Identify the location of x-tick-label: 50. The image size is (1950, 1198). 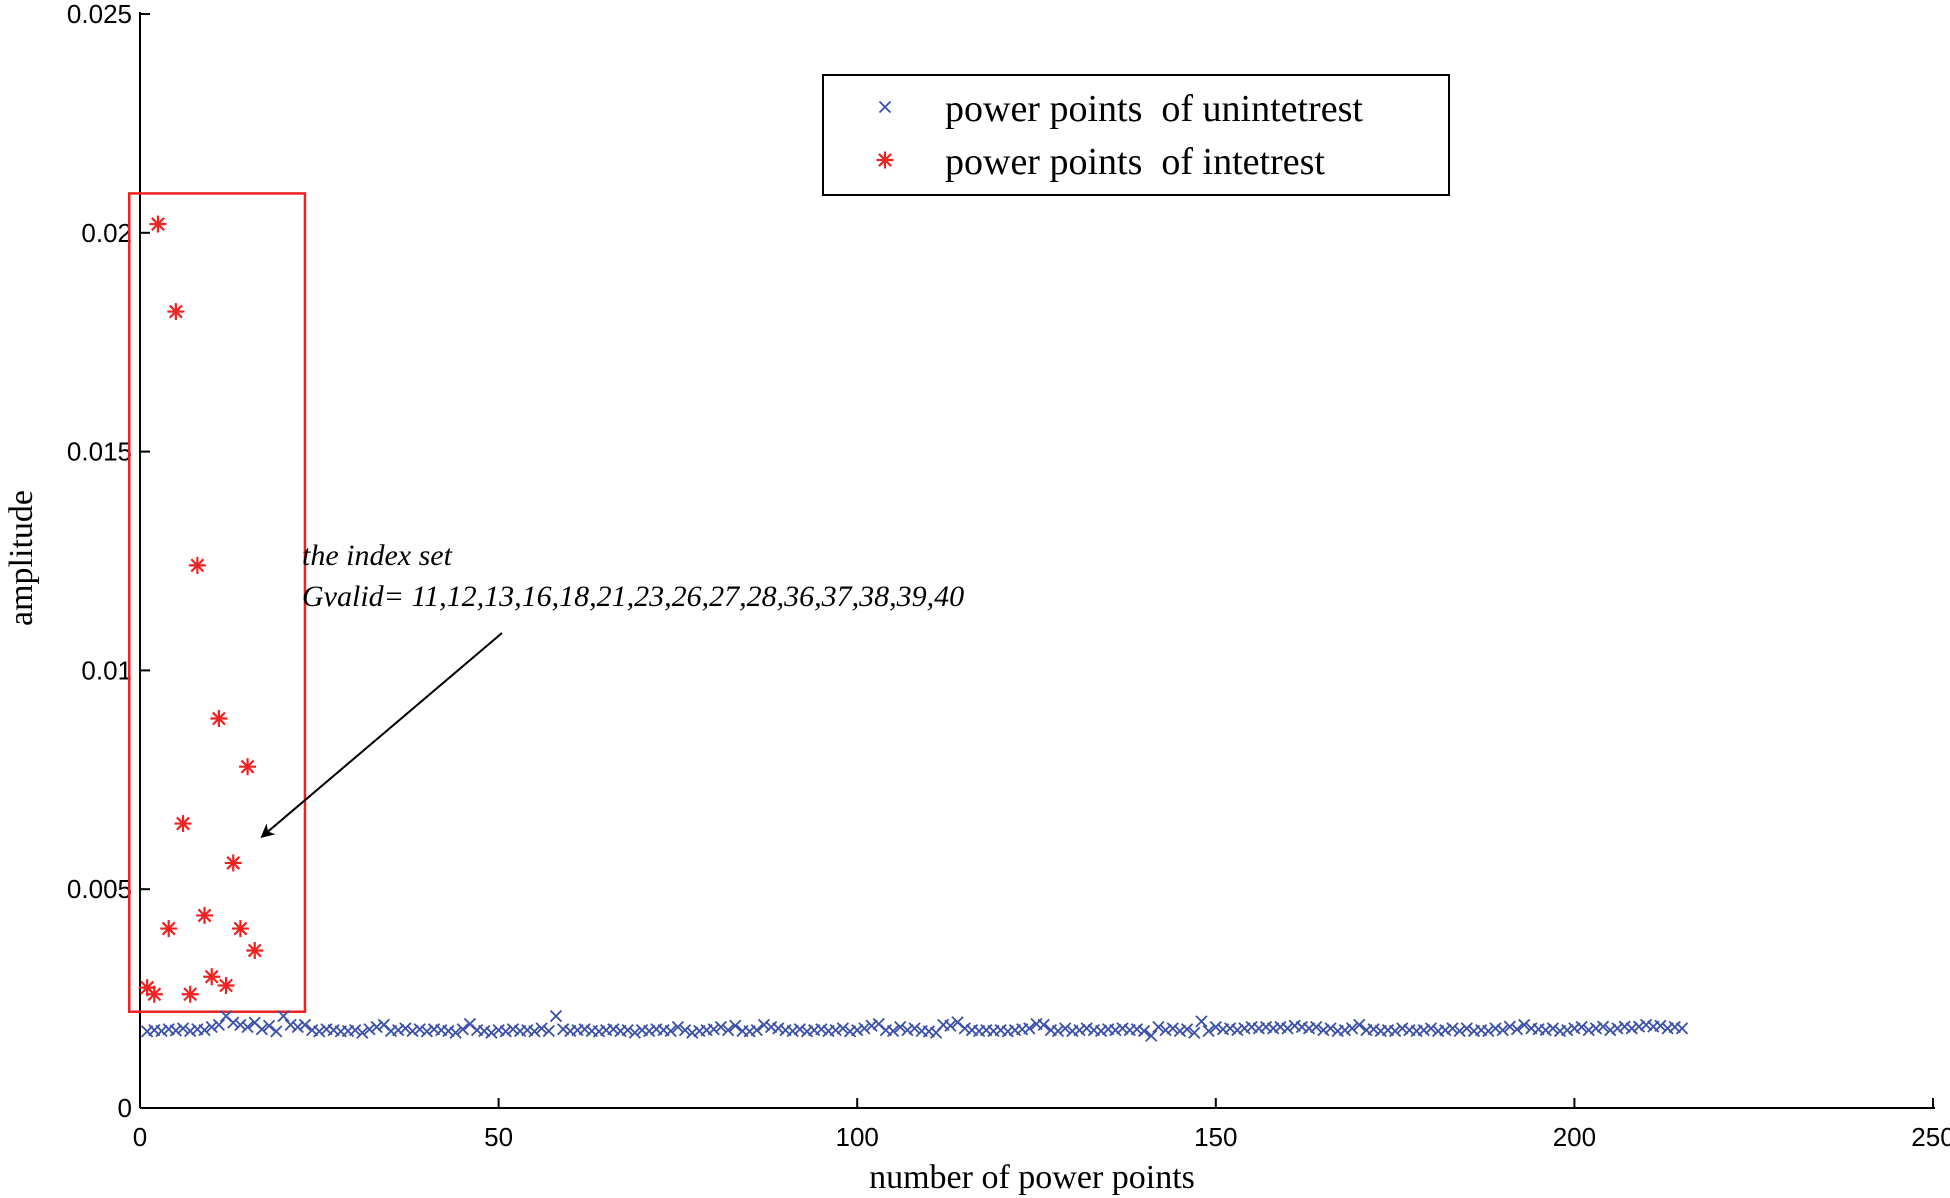
(498, 1137).